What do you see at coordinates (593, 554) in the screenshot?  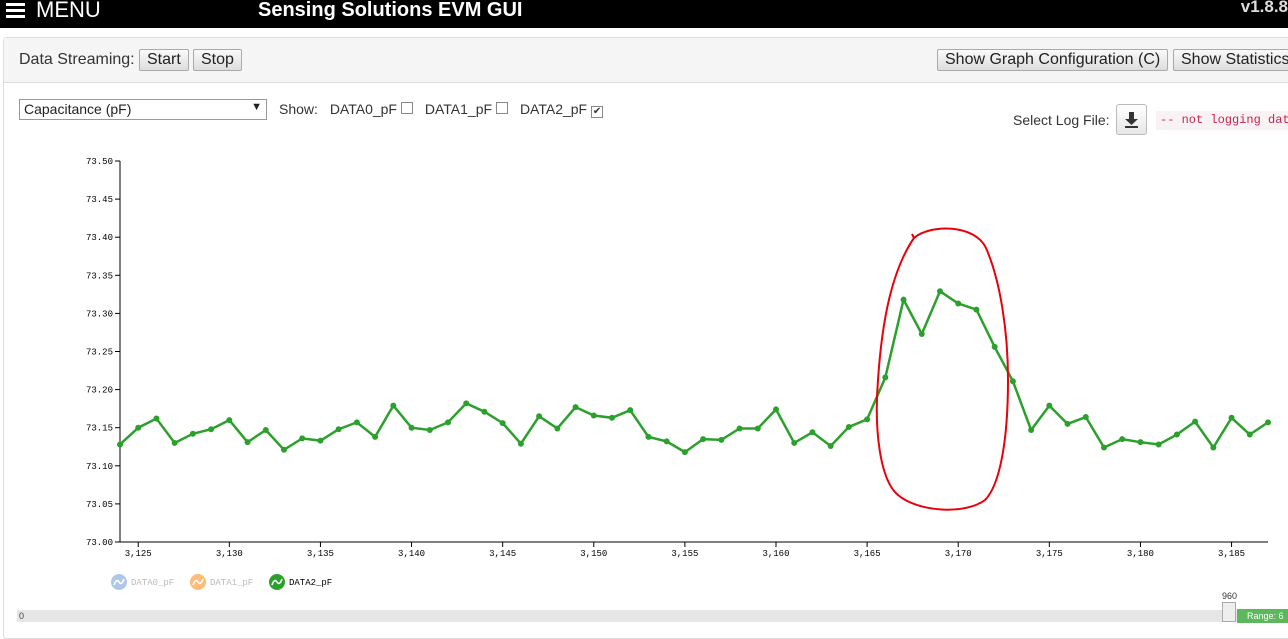 I see `x-tick-label: 3,150` at bounding box center [593, 554].